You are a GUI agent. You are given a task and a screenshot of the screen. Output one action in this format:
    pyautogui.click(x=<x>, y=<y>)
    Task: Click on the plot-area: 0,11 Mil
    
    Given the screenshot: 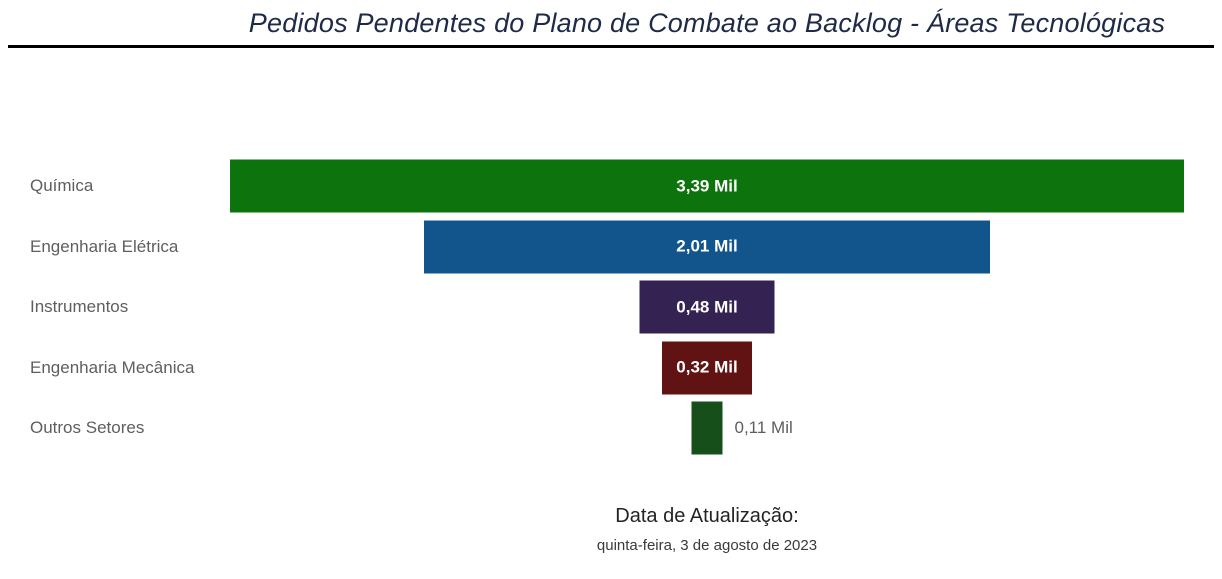 What is the action you would take?
    pyautogui.click(x=707, y=428)
    